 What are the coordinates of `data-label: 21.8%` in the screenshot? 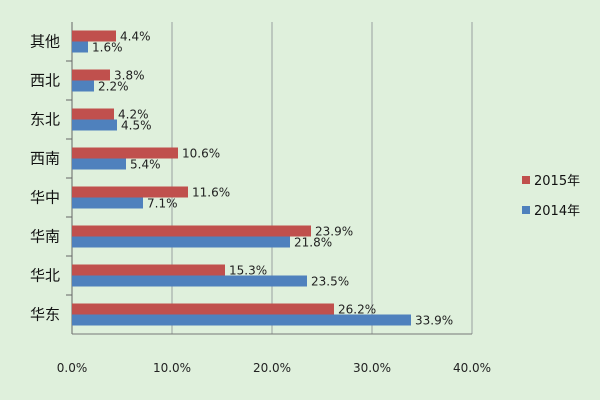 It's located at (313, 243).